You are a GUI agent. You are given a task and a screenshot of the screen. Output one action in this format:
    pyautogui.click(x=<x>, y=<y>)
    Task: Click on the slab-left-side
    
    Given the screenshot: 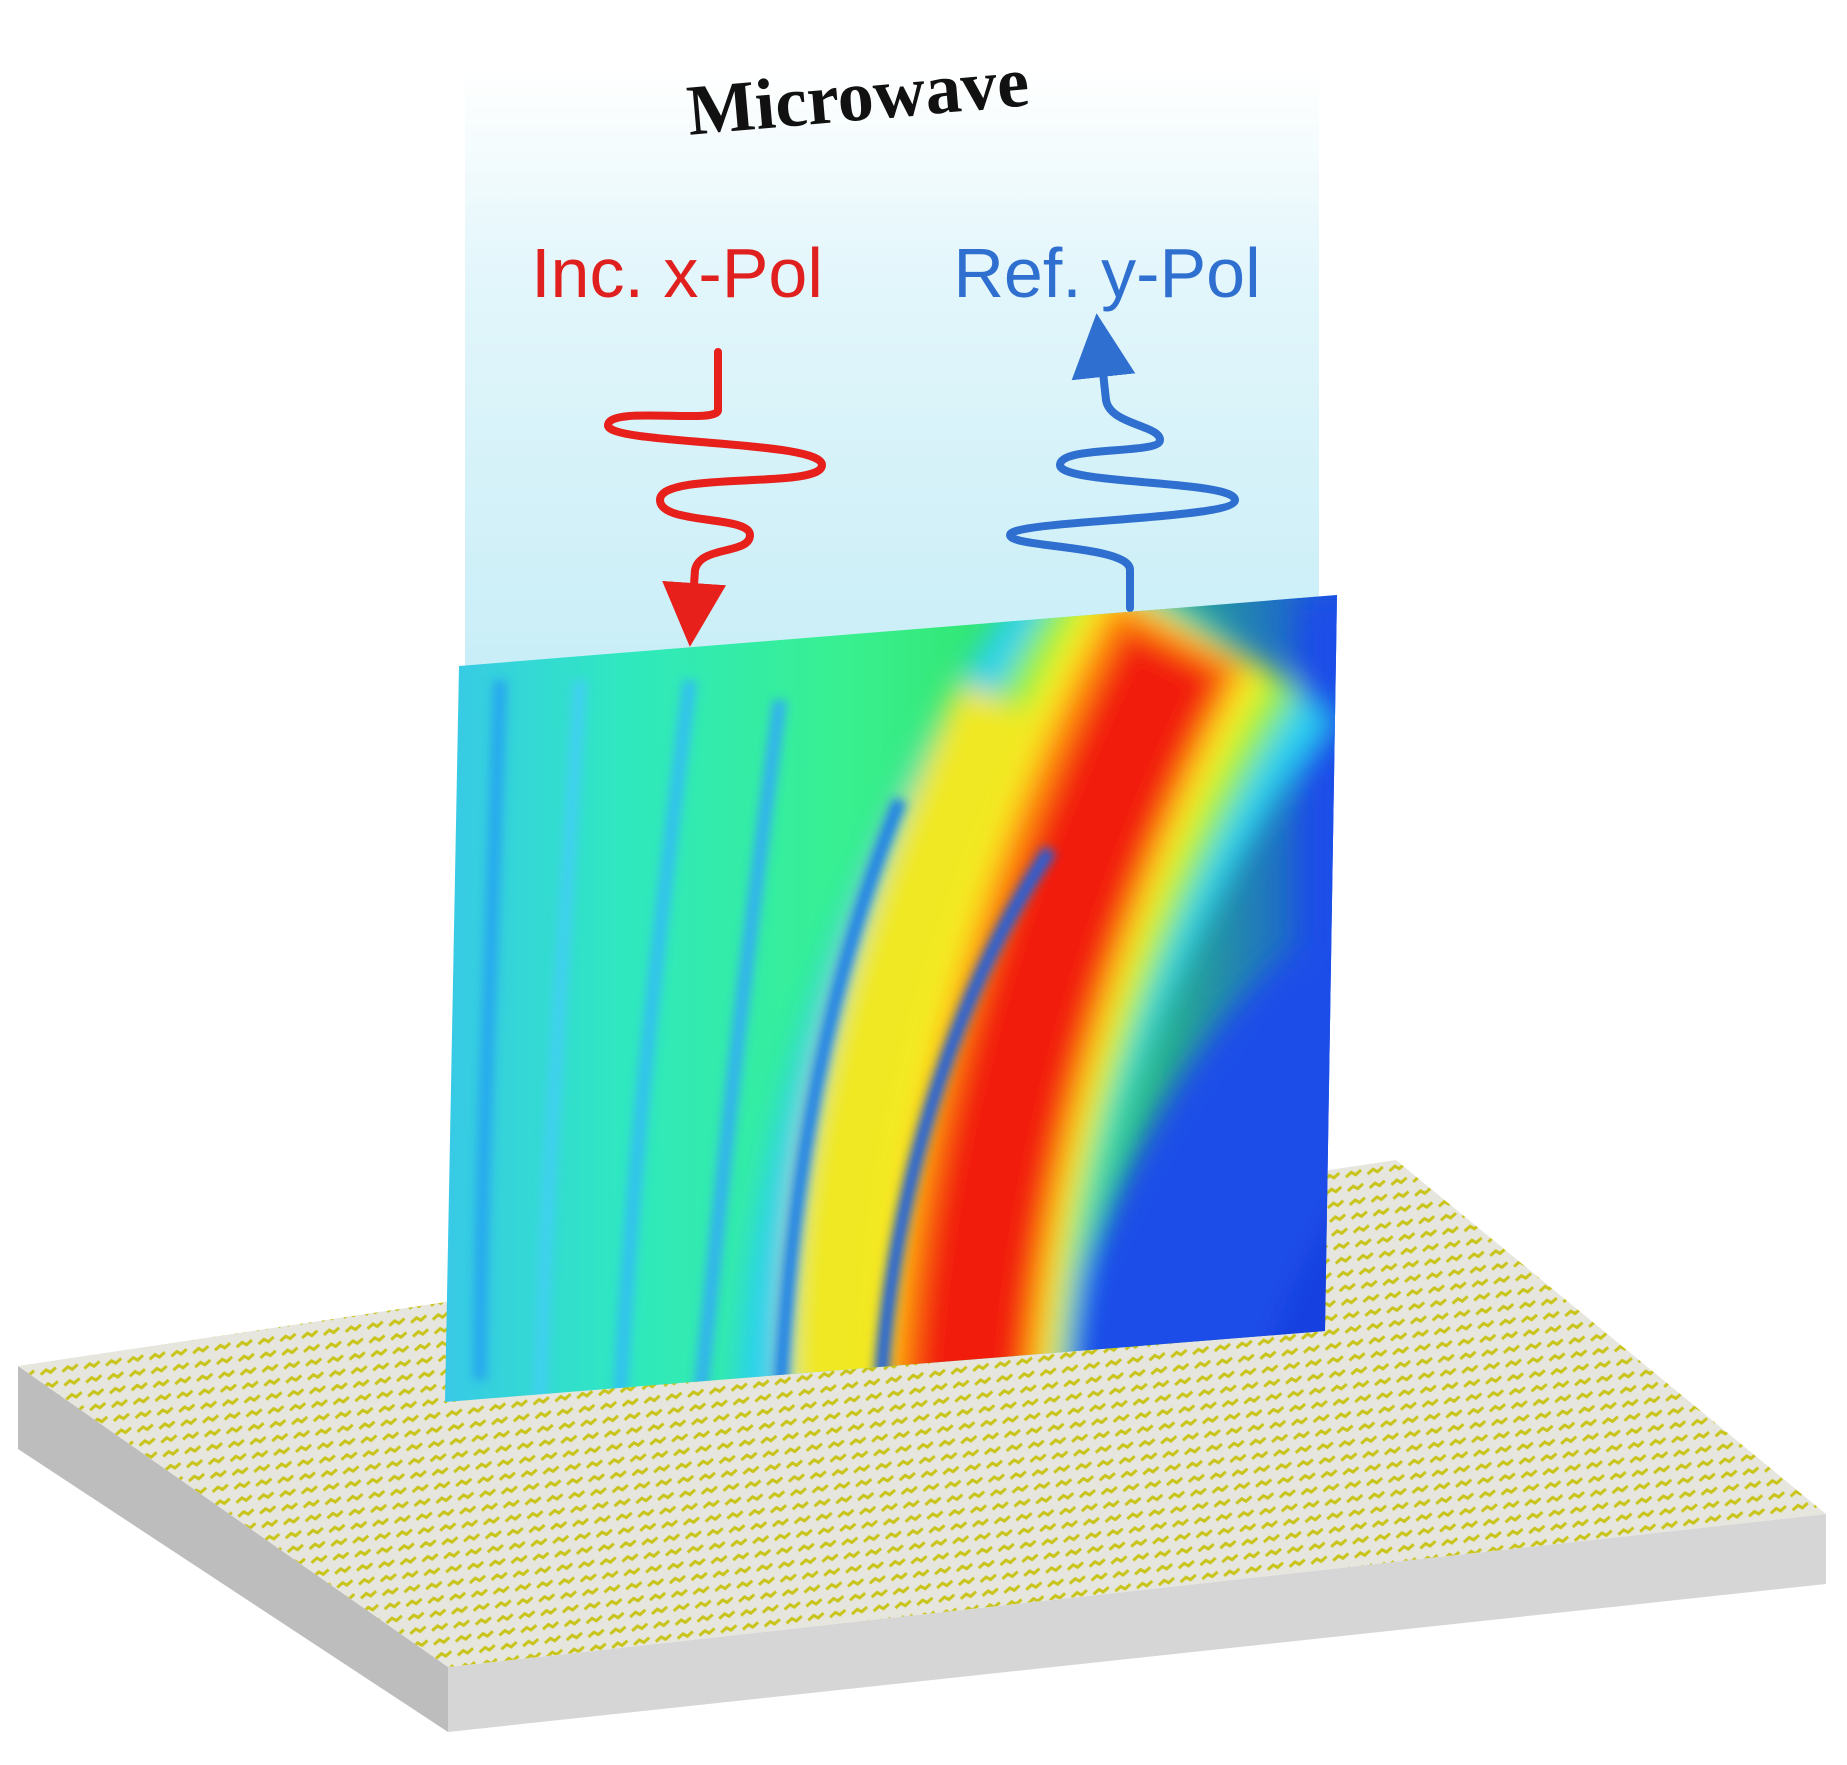 What is the action you would take?
    pyautogui.click(x=233, y=1549)
    